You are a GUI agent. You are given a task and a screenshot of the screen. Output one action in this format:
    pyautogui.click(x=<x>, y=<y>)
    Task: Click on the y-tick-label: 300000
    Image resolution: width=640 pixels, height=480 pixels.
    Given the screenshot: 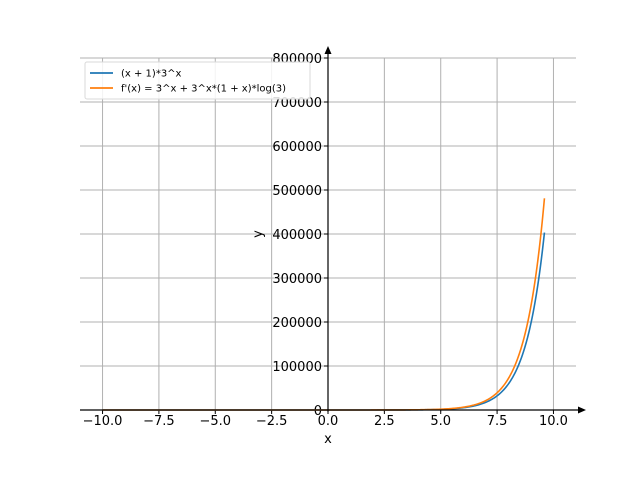 What is the action you would take?
    pyautogui.click(x=297, y=279)
    